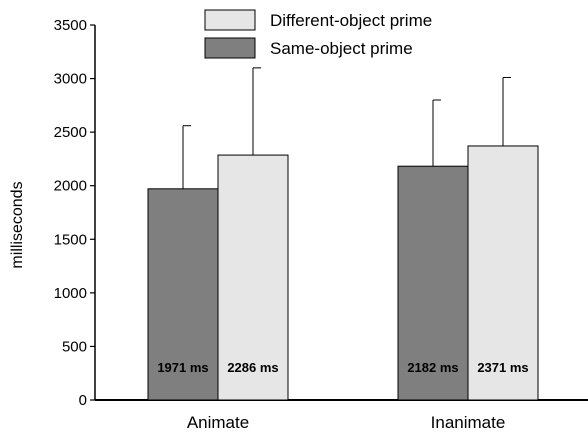 The height and width of the screenshot is (440, 588). What do you see at coordinates (218, 422) in the screenshot?
I see `x-category-label: Animate` at bounding box center [218, 422].